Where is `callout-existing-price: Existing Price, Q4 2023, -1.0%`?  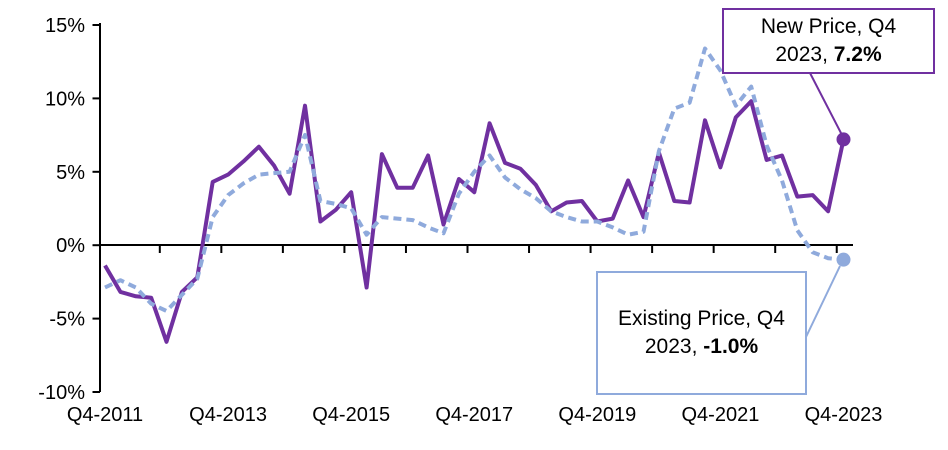
callout-existing-price: Existing Price, Q4 2023, -1.0% is located at coordinates (701, 333).